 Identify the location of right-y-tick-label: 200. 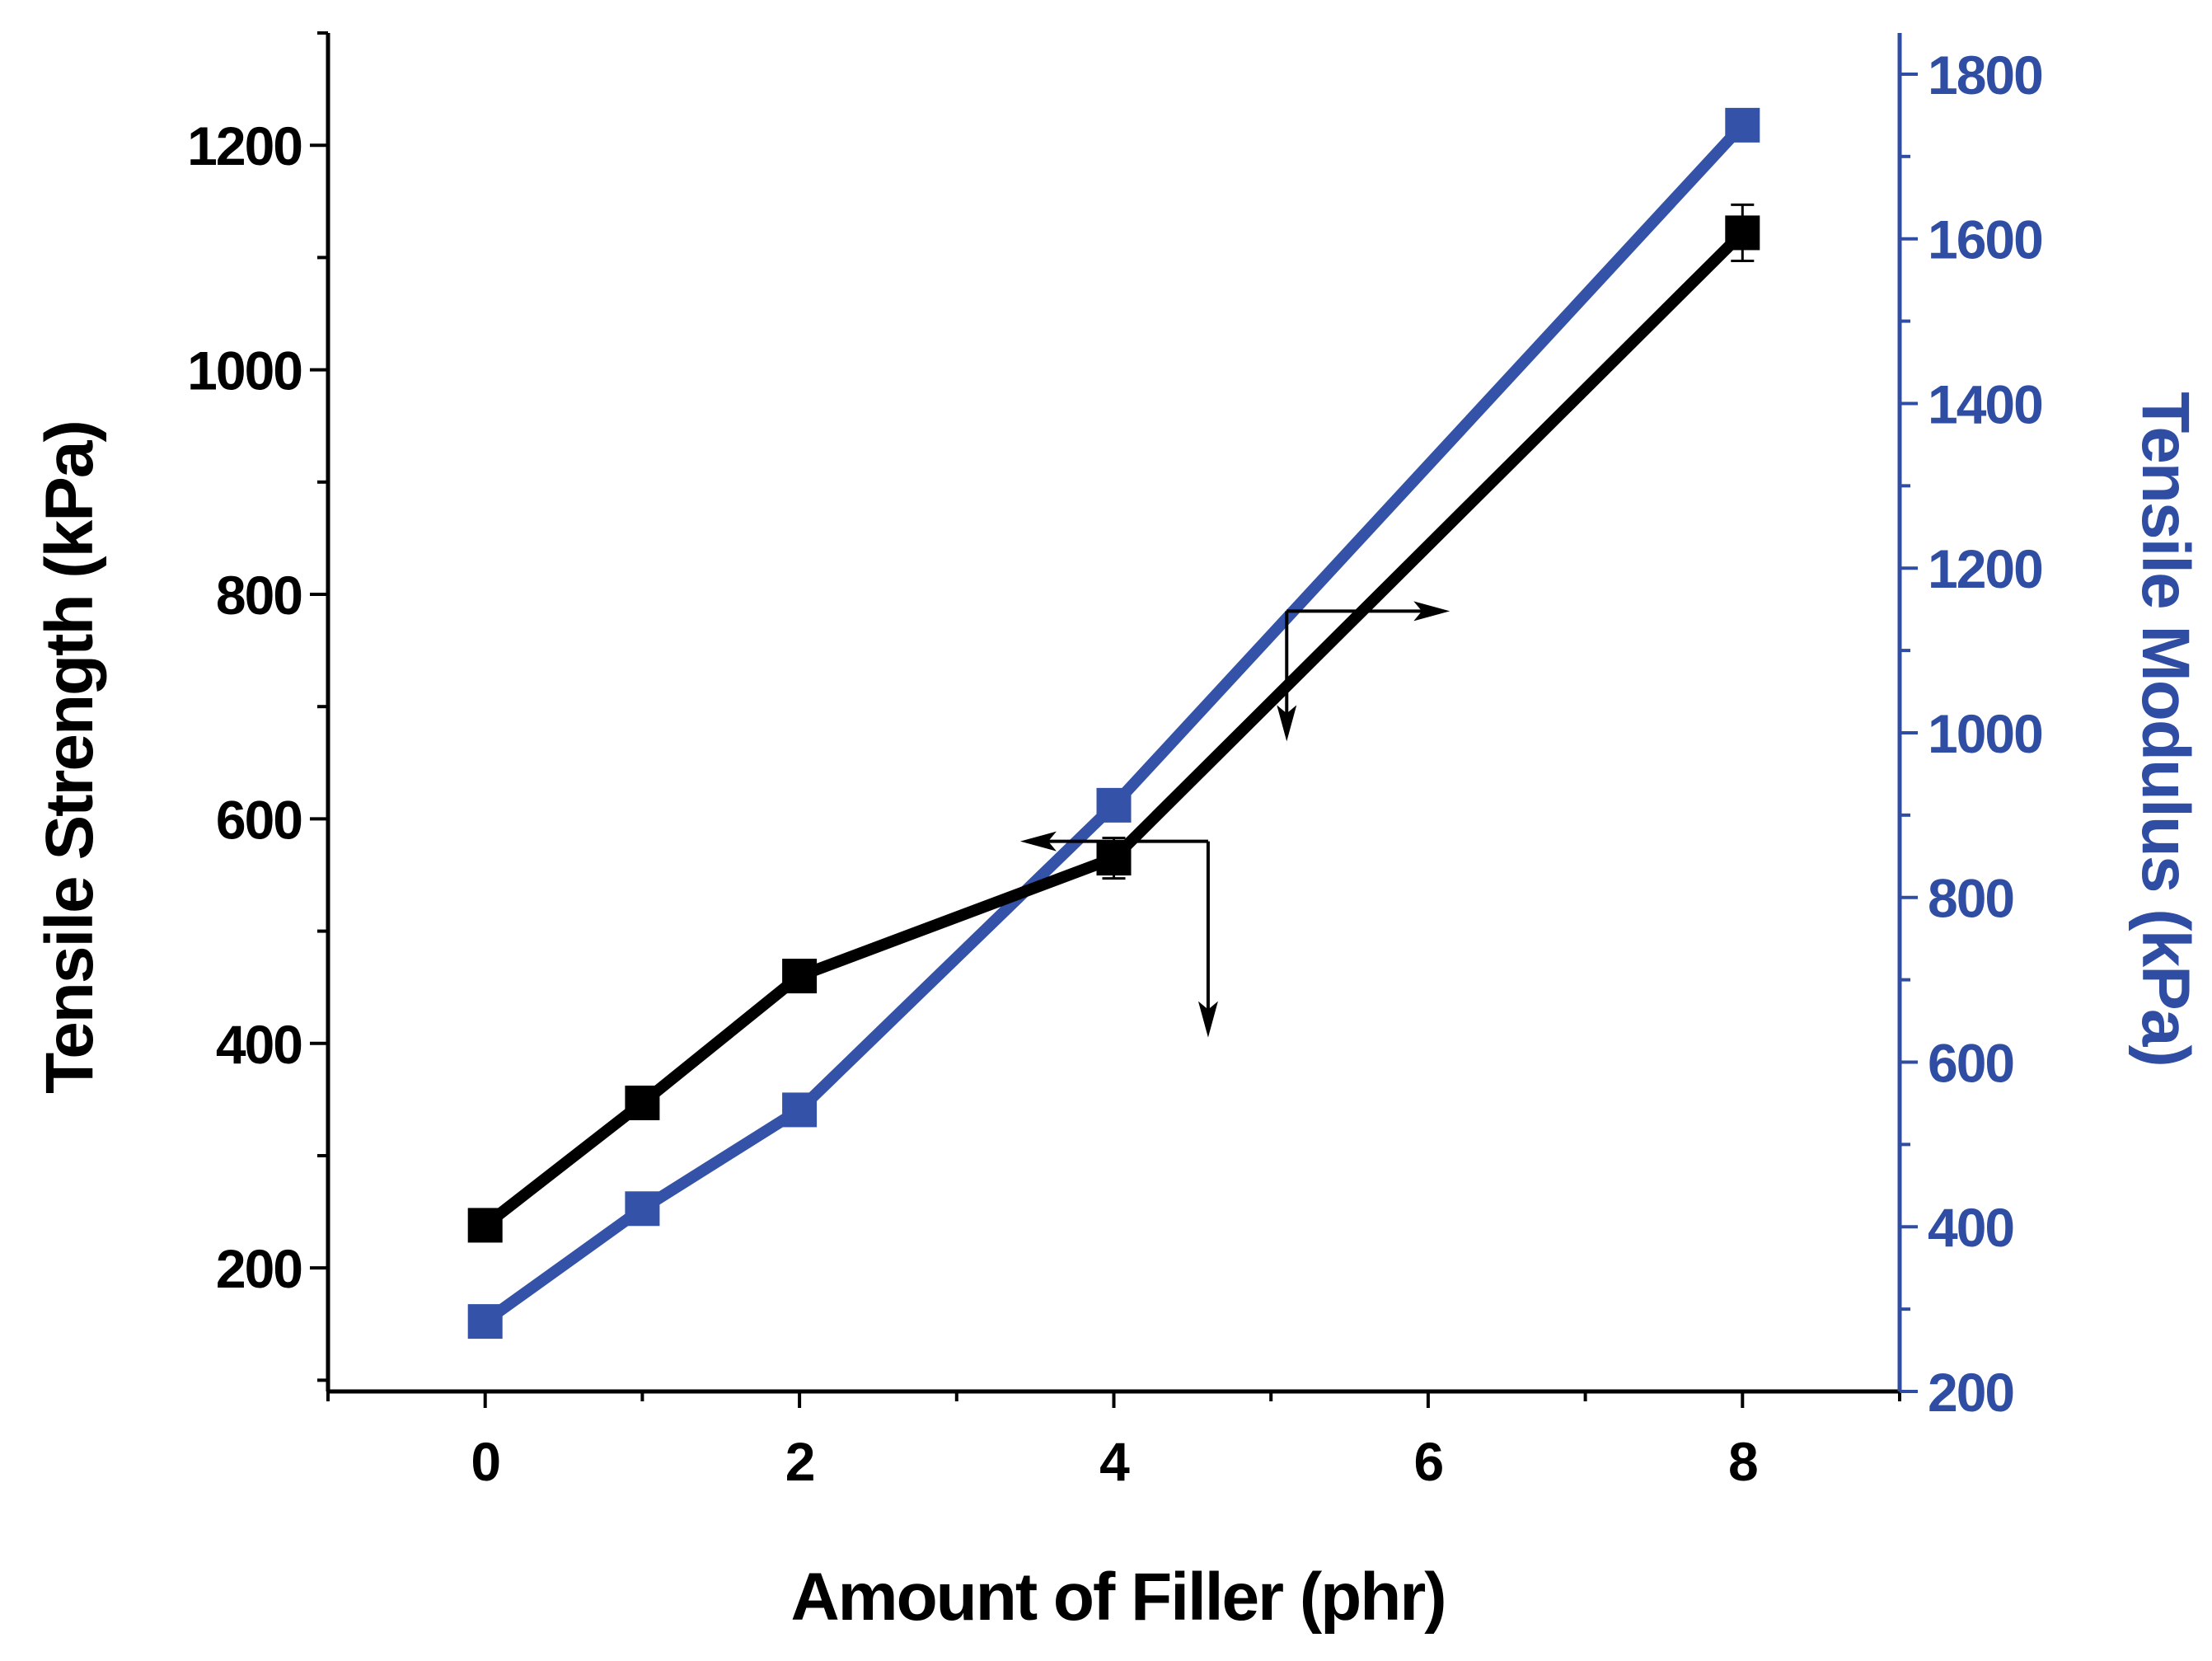
(1971, 1392).